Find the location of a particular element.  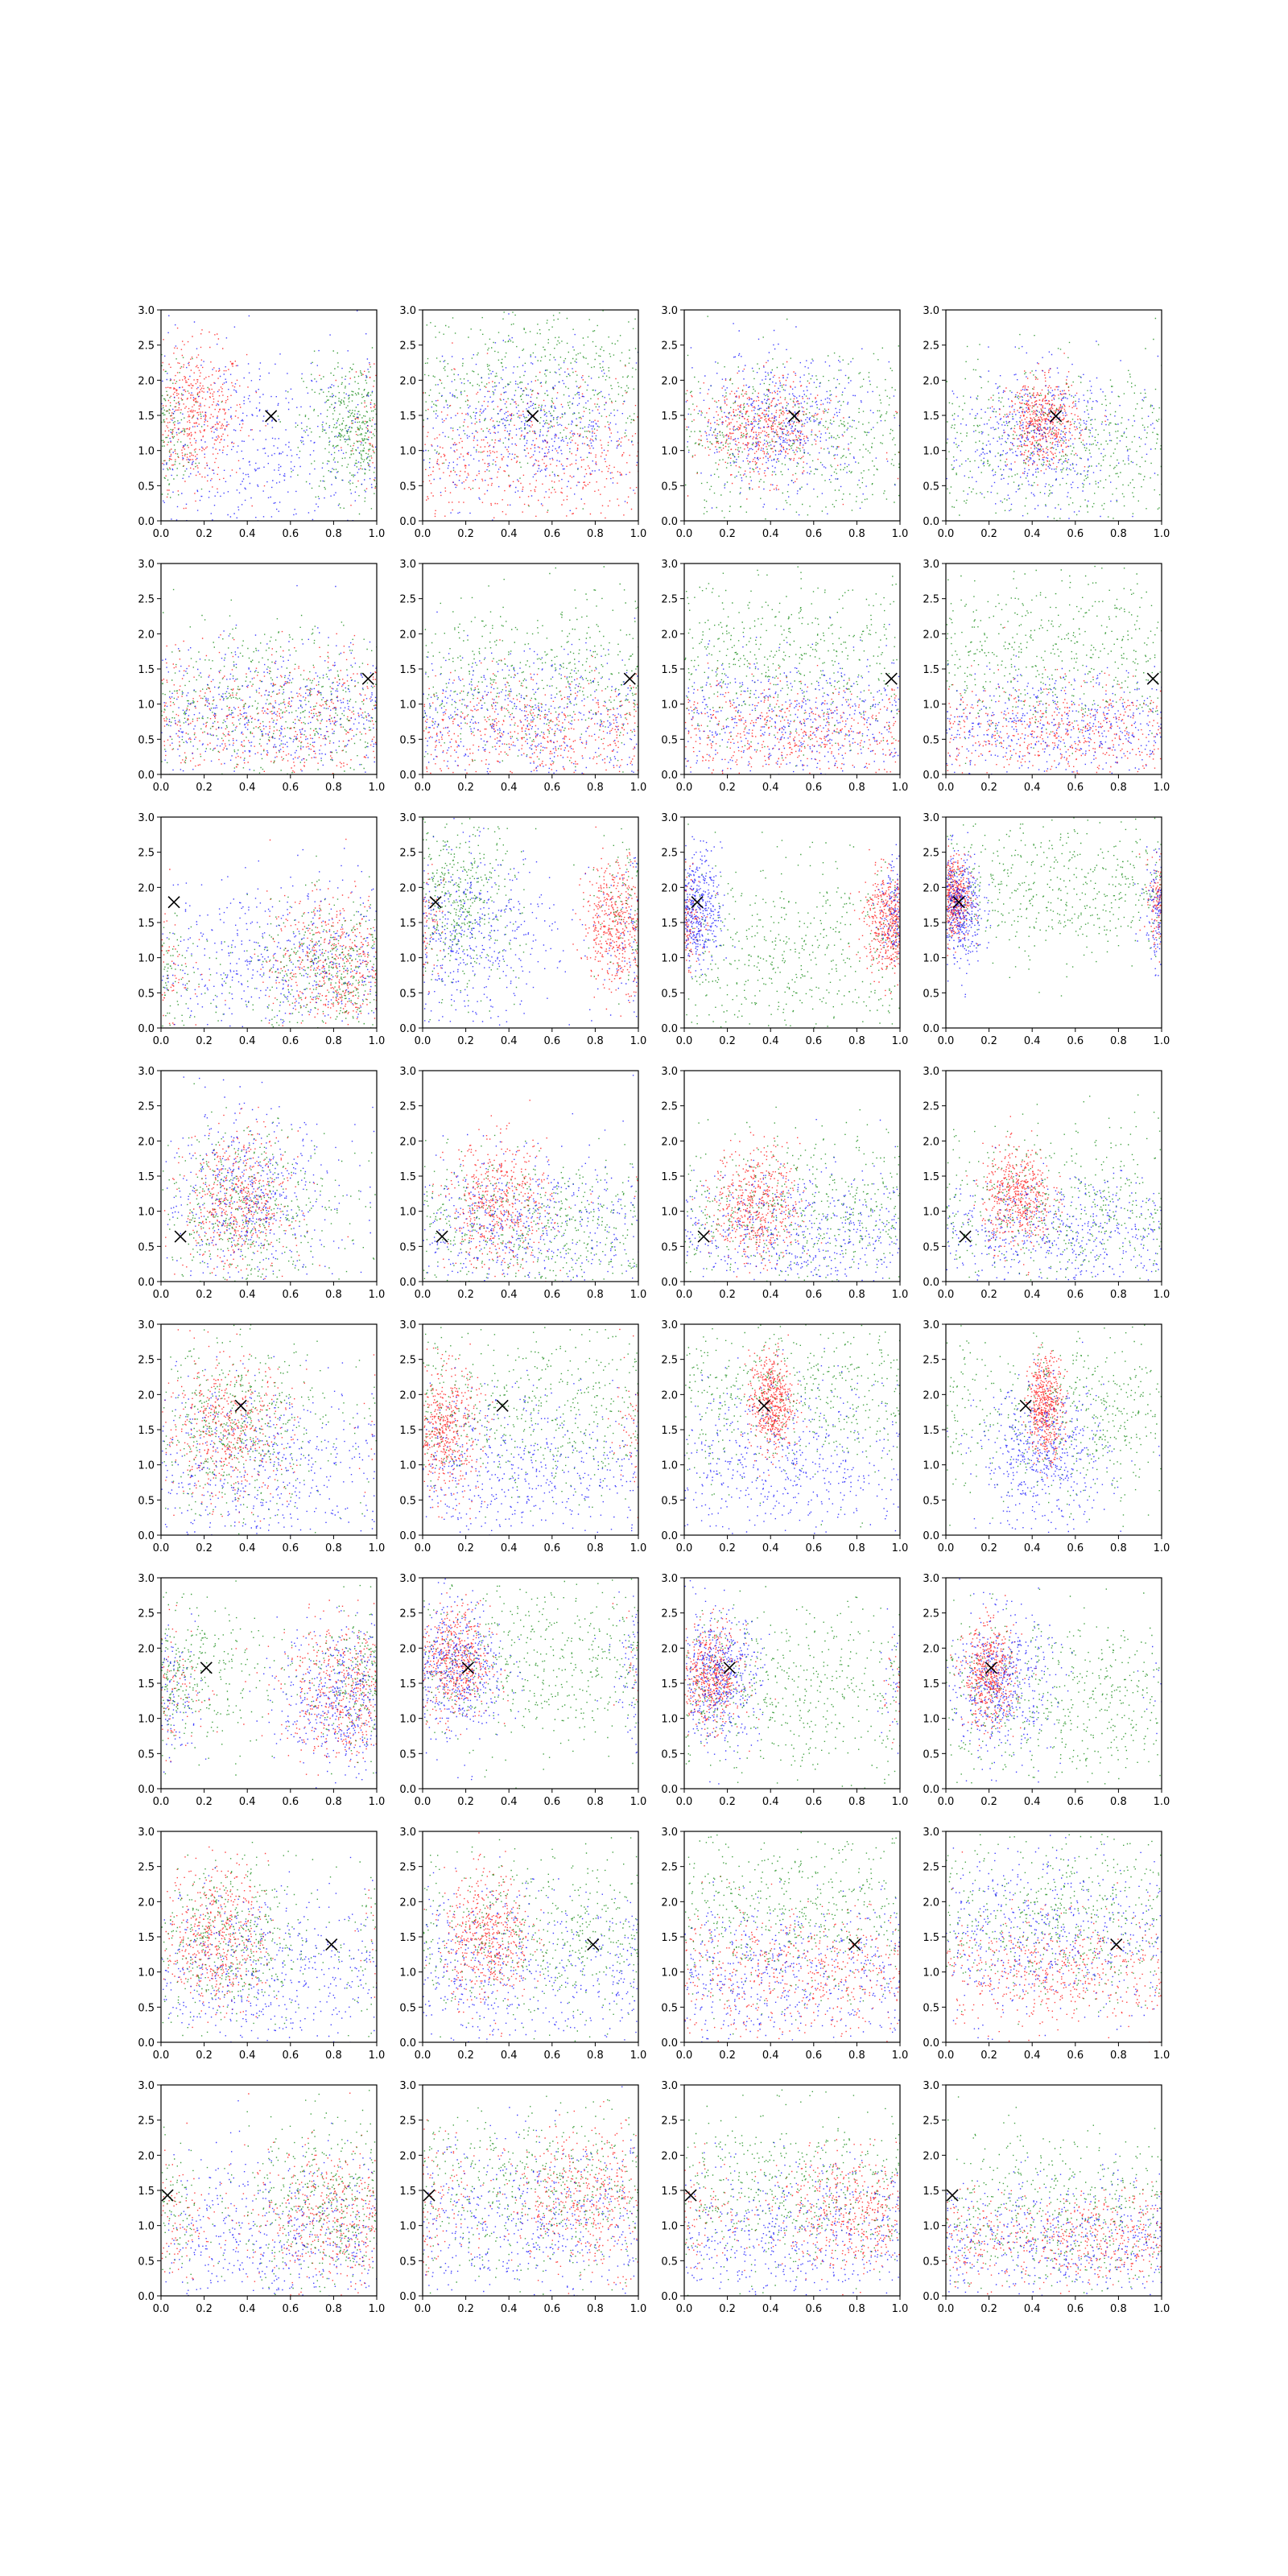

series-red-points is located at coordinates (270, 1937).